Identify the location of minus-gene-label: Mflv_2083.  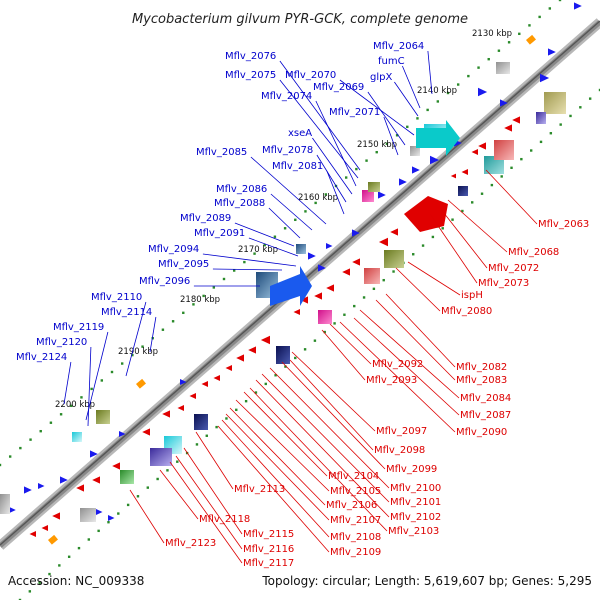
(481, 380).